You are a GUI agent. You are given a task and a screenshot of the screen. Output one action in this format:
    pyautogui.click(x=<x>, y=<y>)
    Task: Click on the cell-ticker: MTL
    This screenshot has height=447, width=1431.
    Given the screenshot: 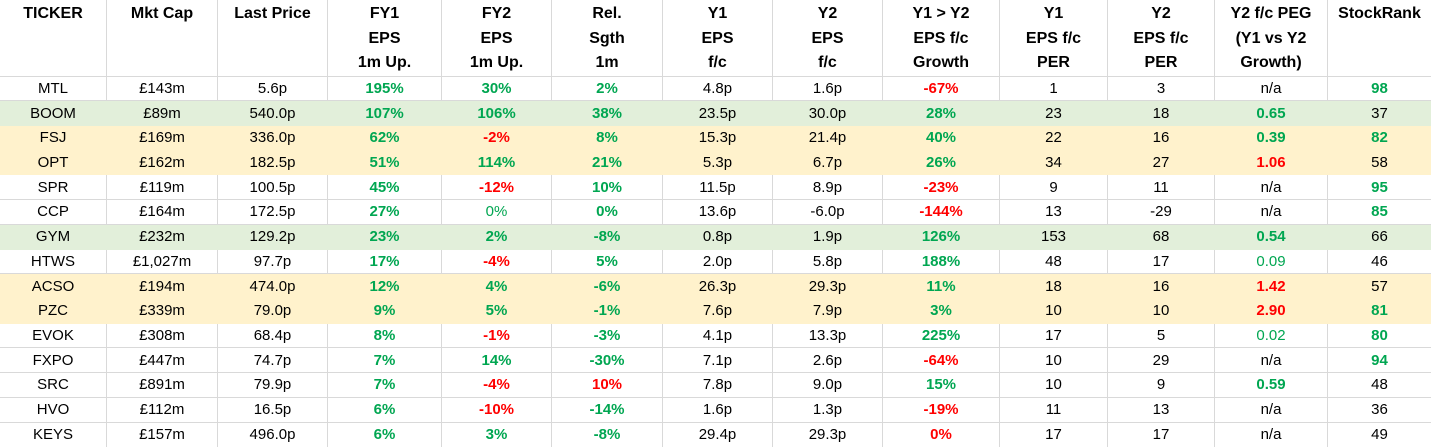 What is the action you would take?
    pyautogui.click(x=53, y=89)
    